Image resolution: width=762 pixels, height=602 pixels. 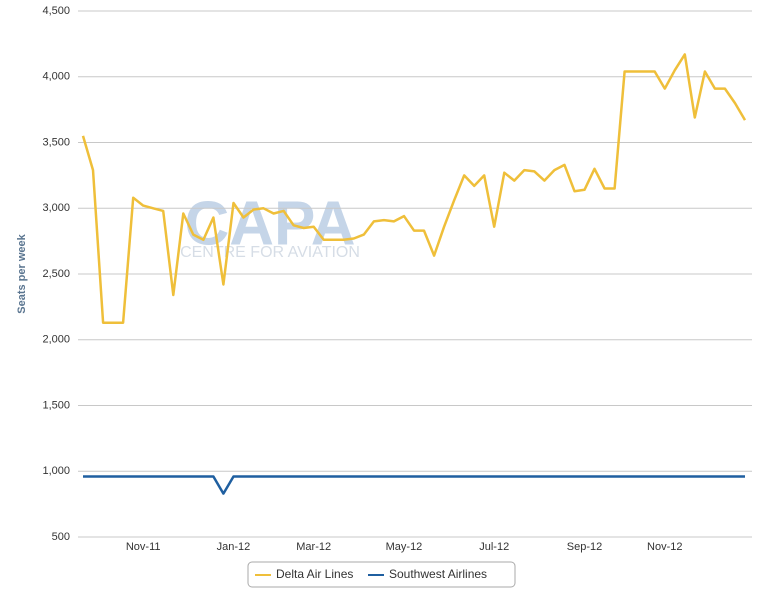 What do you see at coordinates (270, 252) in the screenshot?
I see `watermark-subtitle: CENTRE FOR AVIATION` at bounding box center [270, 252].